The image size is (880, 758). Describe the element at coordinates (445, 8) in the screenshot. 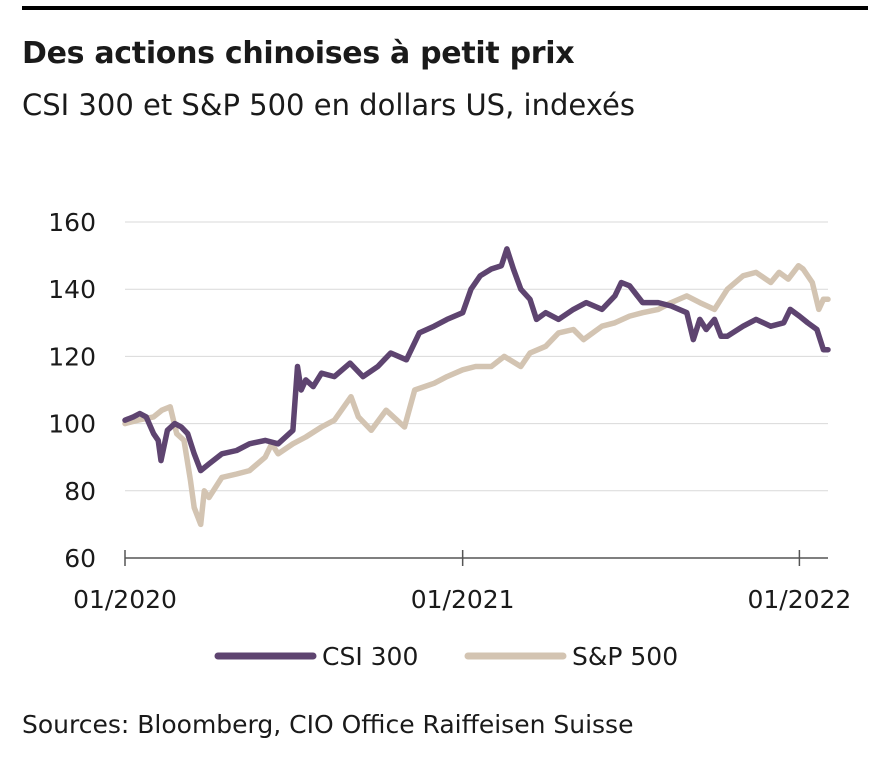

I see `top-rule` at that location.